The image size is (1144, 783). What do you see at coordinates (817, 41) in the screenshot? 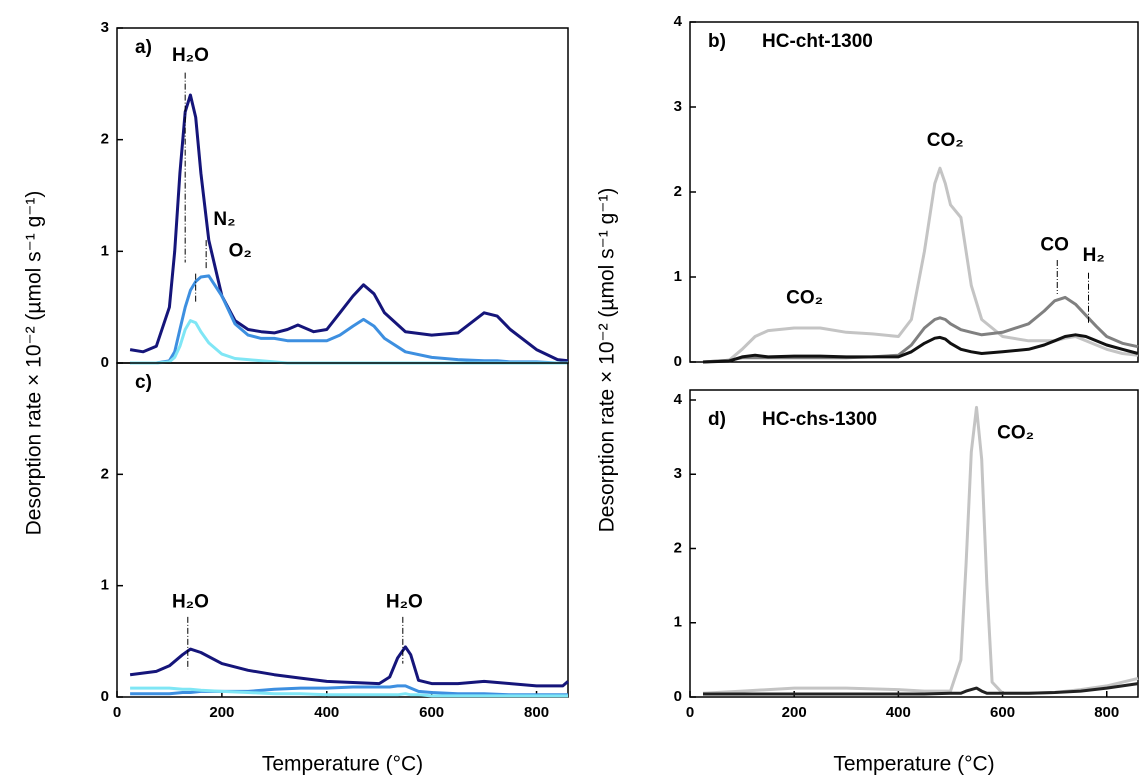
I see `sample-name: HC-cht-1300` at bounding box center [817, 41].